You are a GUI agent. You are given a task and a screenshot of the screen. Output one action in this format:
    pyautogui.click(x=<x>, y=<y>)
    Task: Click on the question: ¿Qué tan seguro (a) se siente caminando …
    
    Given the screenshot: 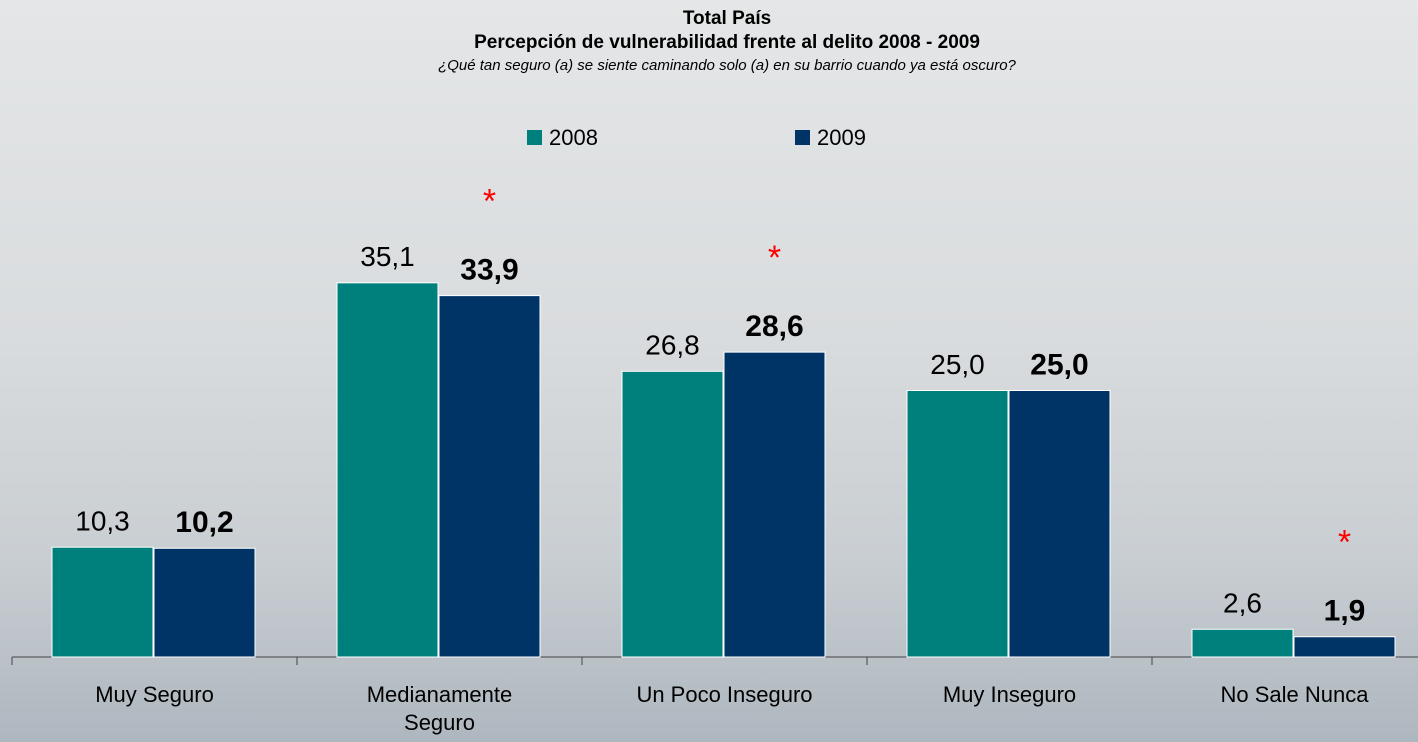 What is the action you would take?
    pyautogui.click(x=727, y=65)
    